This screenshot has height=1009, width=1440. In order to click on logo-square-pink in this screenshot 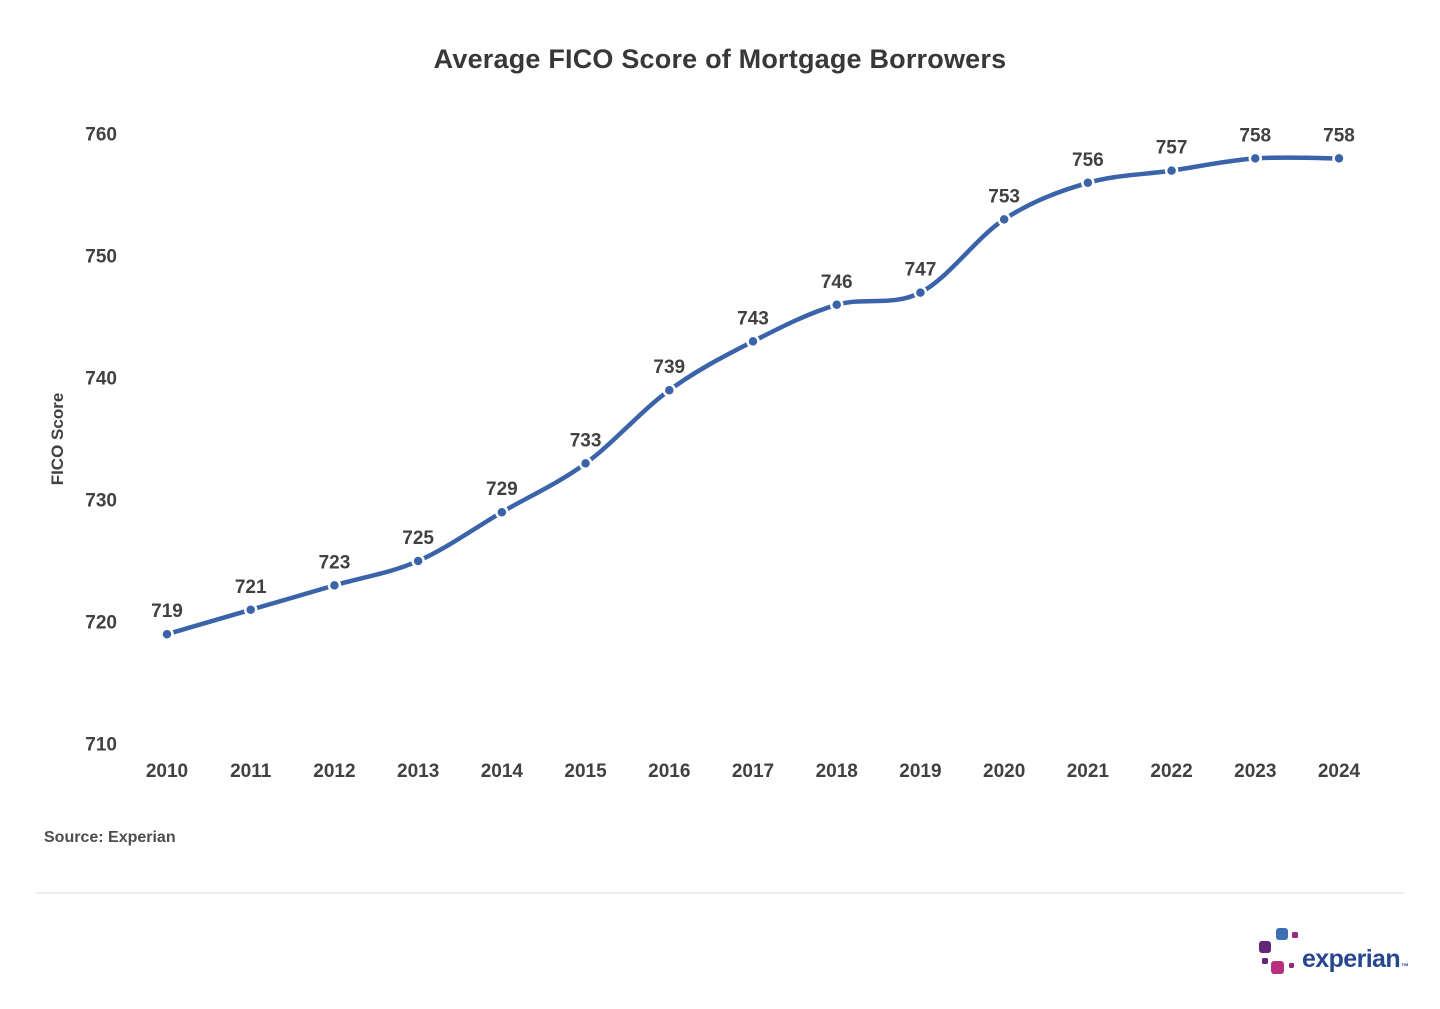, I will do `click(1277, 967)`.